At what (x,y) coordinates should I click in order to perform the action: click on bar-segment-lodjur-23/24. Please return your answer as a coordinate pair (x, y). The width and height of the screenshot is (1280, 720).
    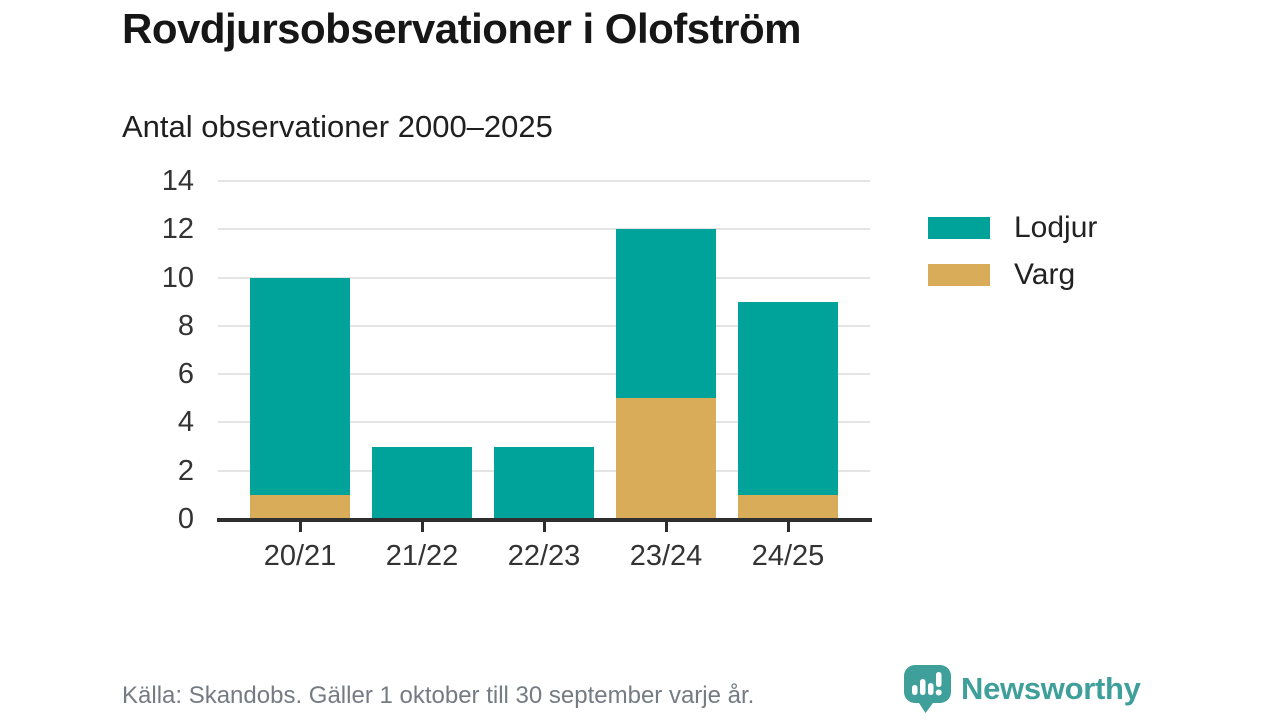
    Looking at the image, I should click on (666, 314).